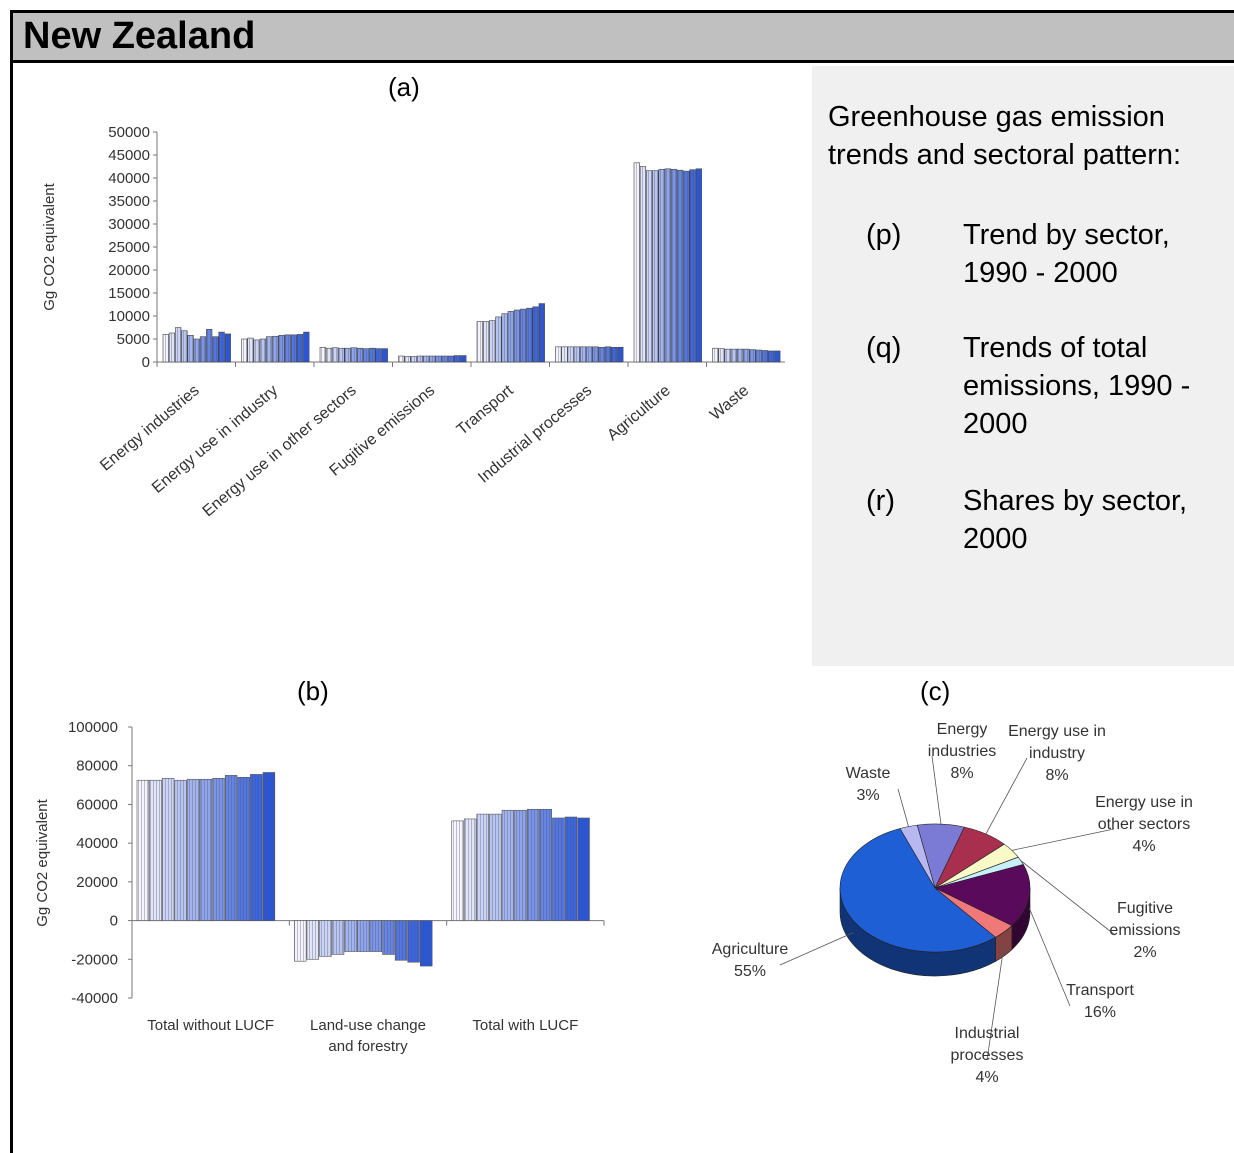 The image size is (1234, 1153). Describe the element at coordinates (868, 773) in the screenshot. I see `pie-label: Waste` at that location.